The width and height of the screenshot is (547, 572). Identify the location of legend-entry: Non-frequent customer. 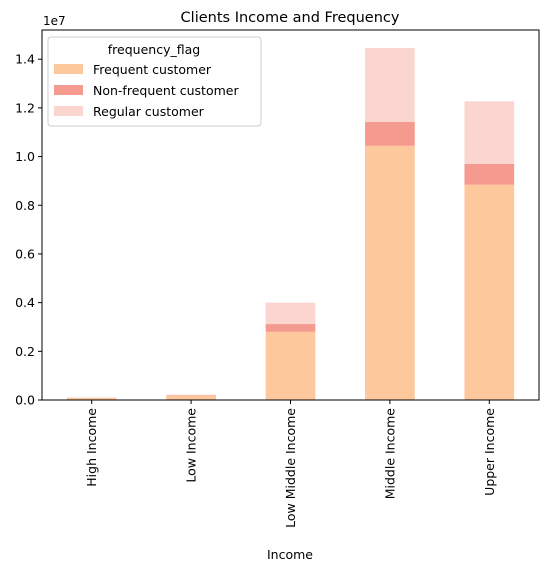
(166, 90).